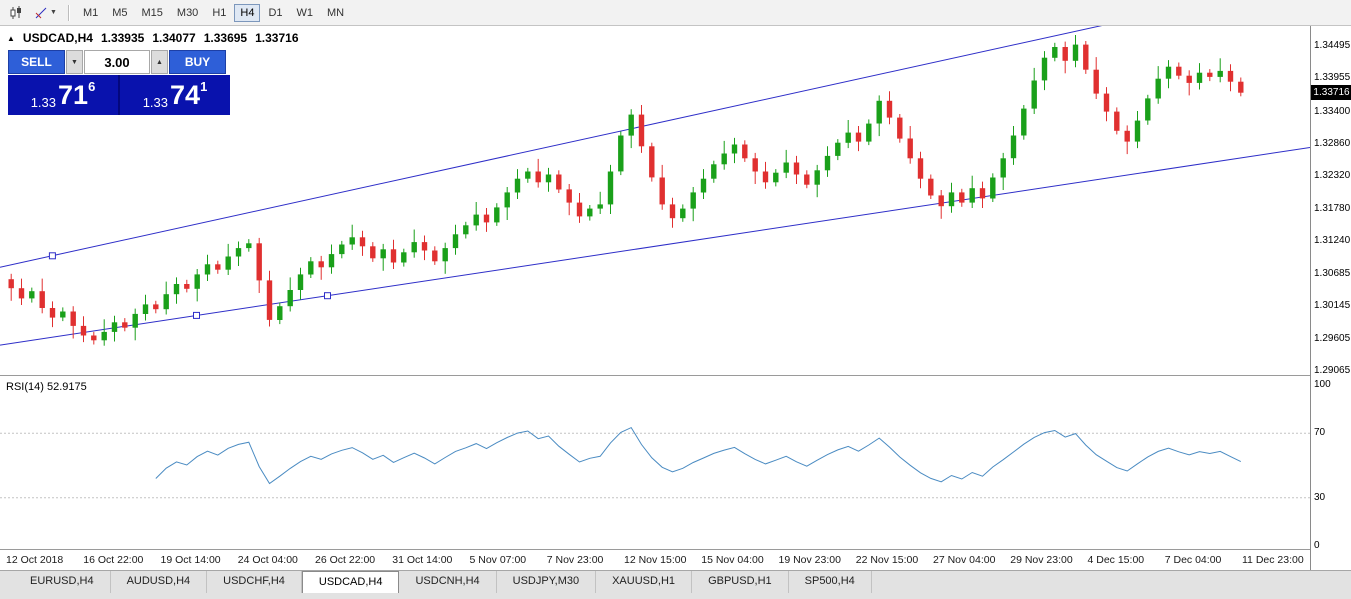  What do you see at coordinates (159, 582) in the screenshot?
I see `symbol-tab-audusd: AUDUSD,H4` at bounding box center [159, 582].